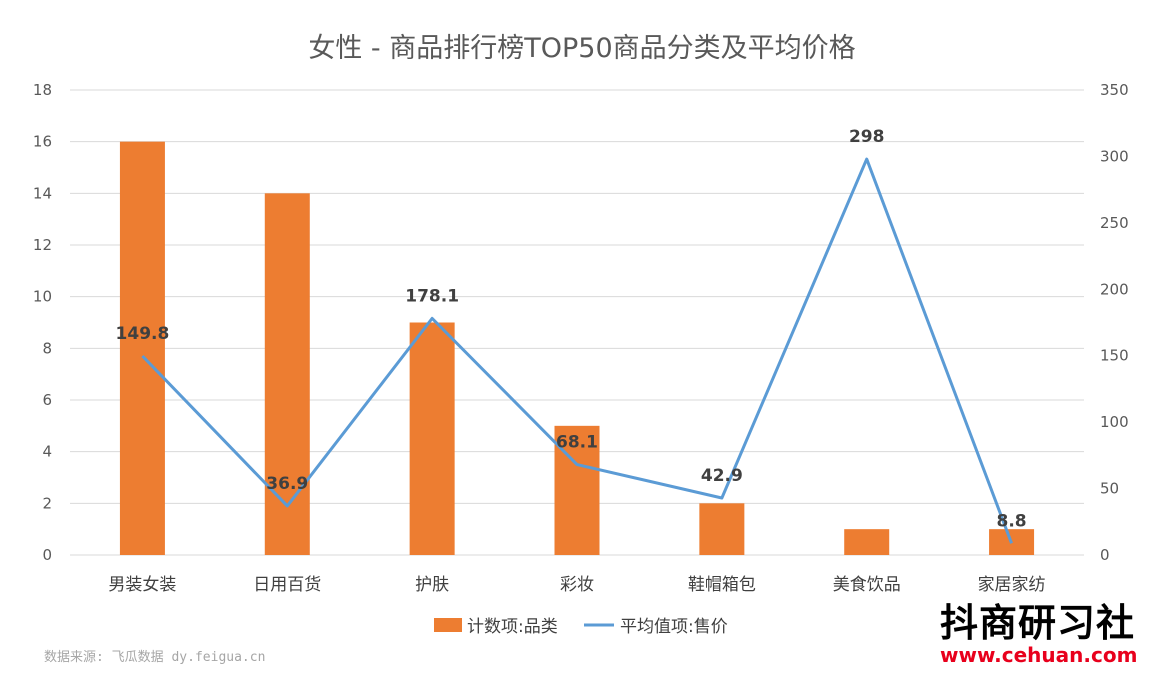  What do you see at coordinates (1114, 289) in the screenshot?
I see `right-tick-label: 200` at bounding box center [1114, 289].